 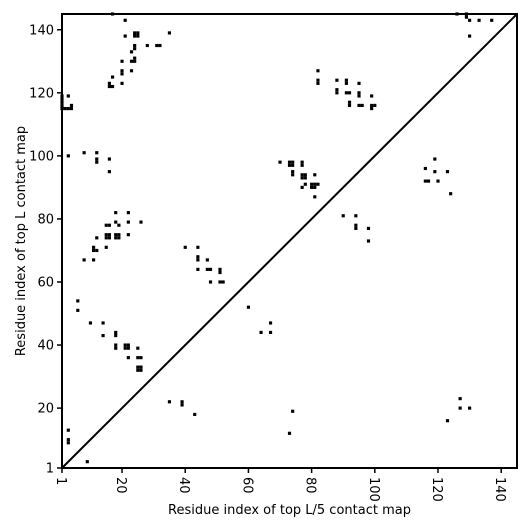 What do you see at coordinates (436, 489) in the screenshot?
I see `x-tick-label: 120` at bounding box center [436, 489].